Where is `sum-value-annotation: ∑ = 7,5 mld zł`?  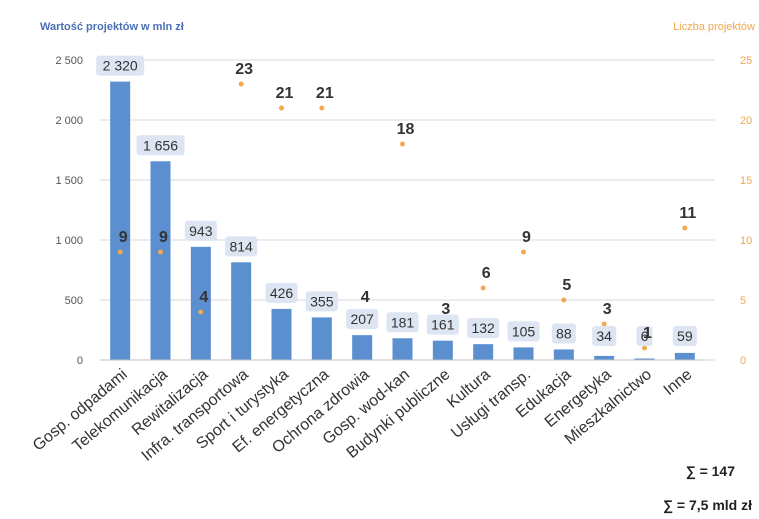 sum-value-annotation: ∑ = 7,5 mld zł is located at coordinates (707, 505).